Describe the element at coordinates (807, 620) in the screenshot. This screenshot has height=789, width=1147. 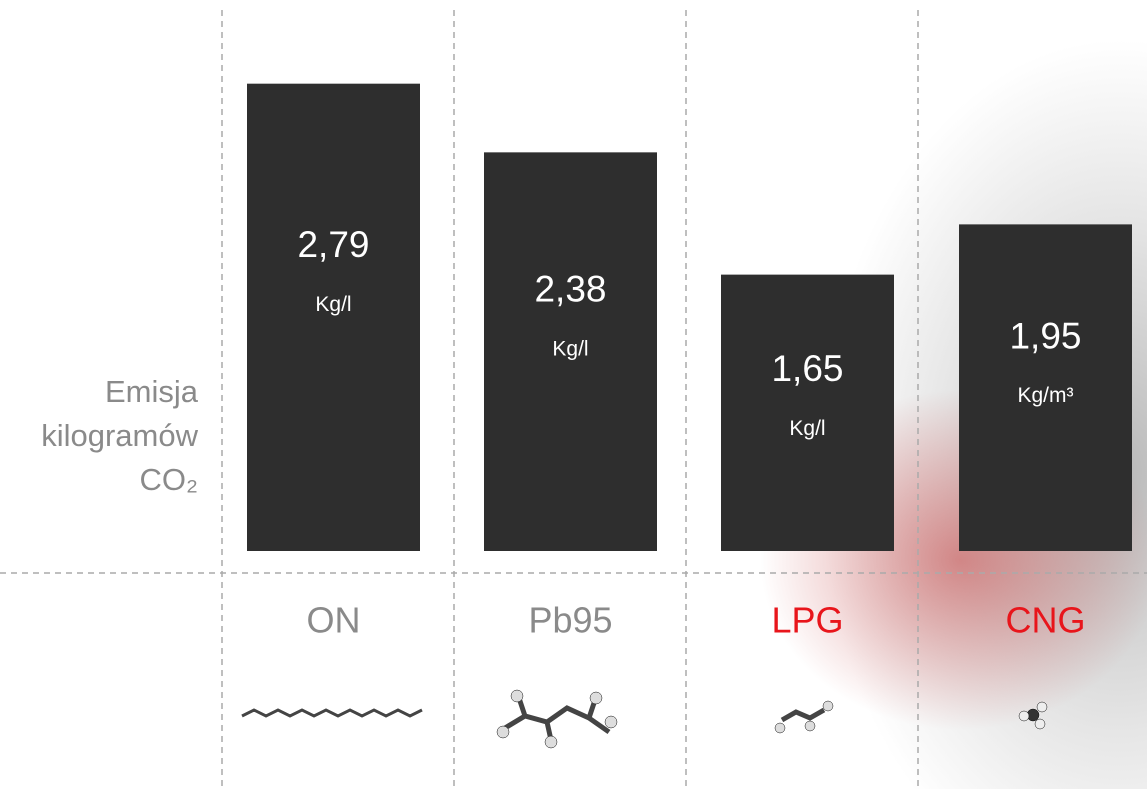
I see `x-tick-label: LPG` at that location.